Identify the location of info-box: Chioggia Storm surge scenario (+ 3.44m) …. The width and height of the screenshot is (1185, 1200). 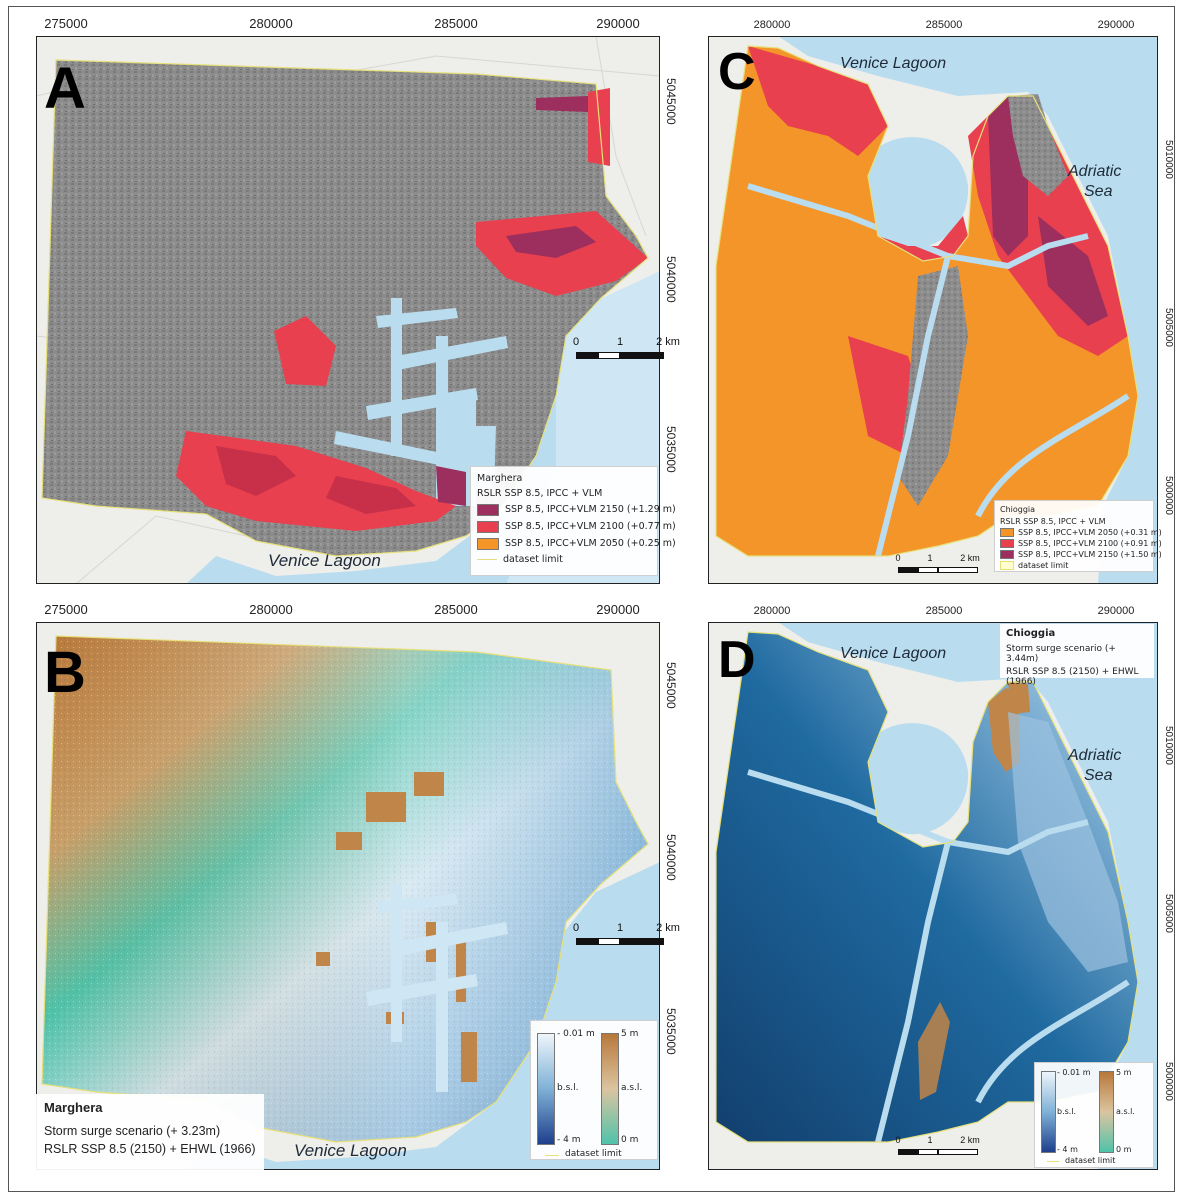
(1077, 655).